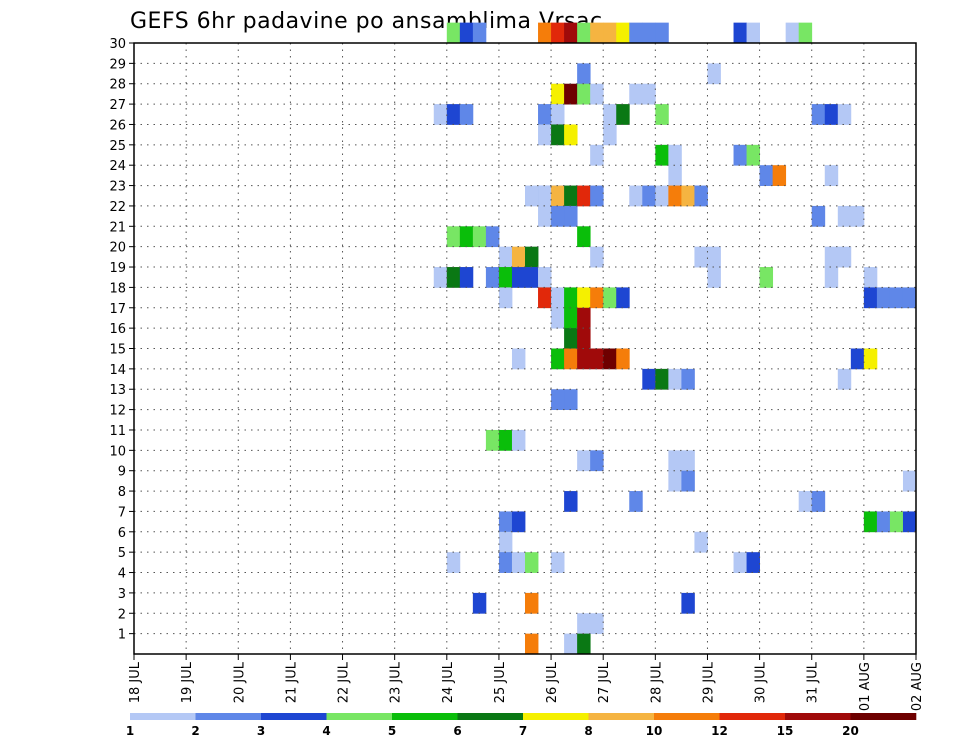  I want to click on y-tick-label: 3, so click(122, 594).